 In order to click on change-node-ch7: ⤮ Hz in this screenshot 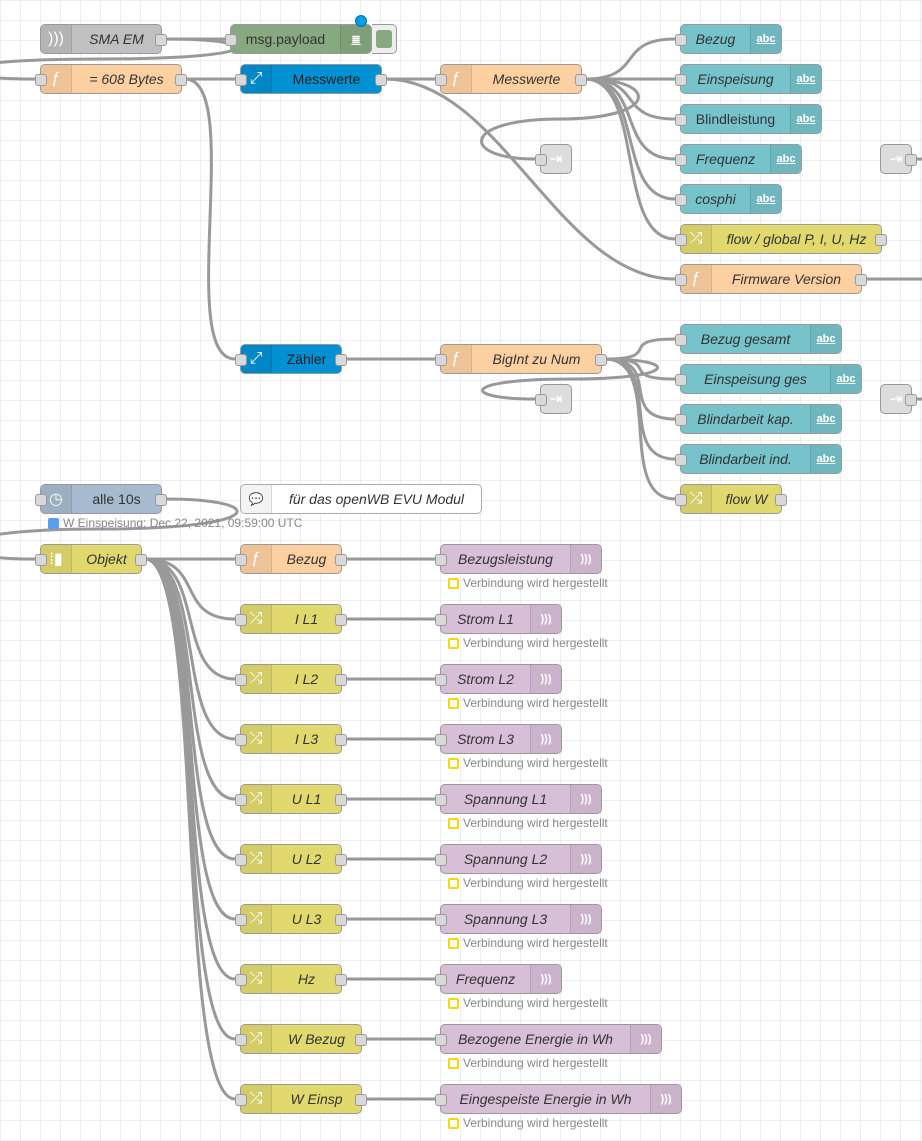, I will do `click(291, 979)`.